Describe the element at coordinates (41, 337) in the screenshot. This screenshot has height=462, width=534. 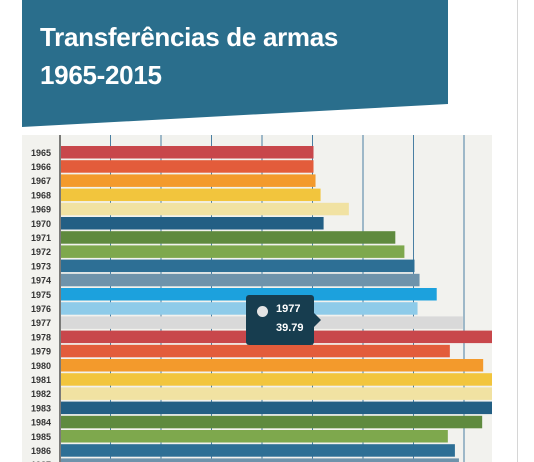
I see `year-label-1978: 1978` at that location.